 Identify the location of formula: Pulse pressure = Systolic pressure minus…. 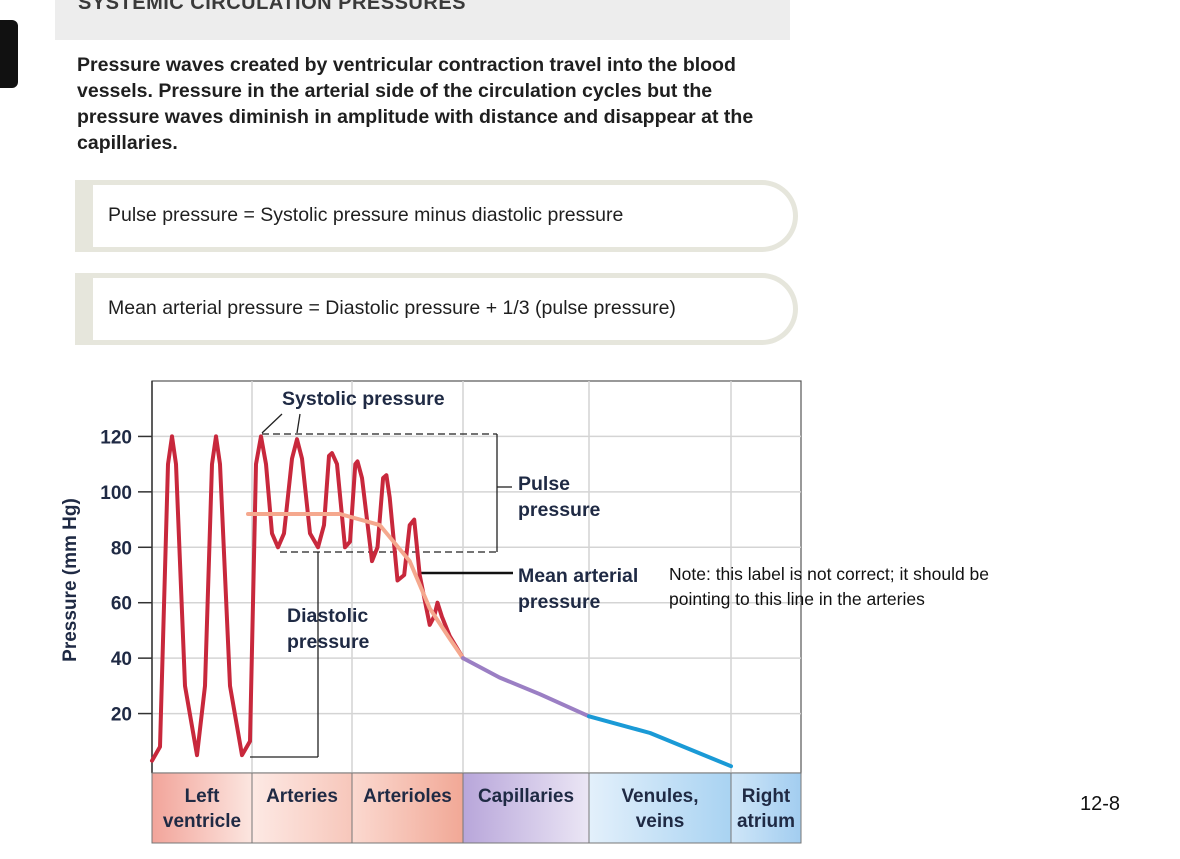
(366, 215).